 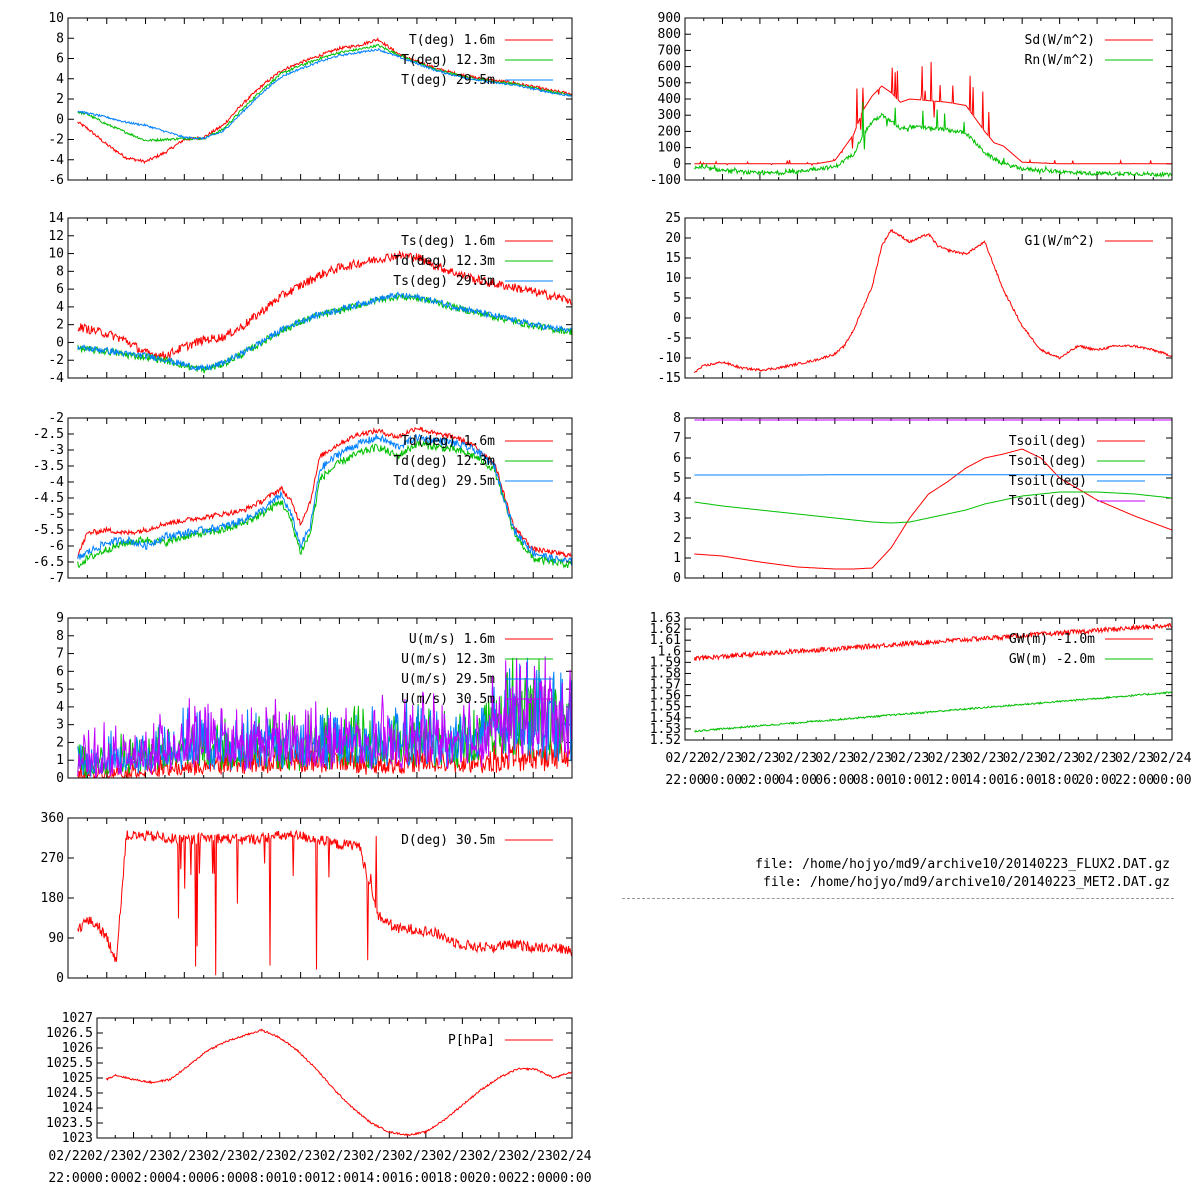 What do you see at coordinates (677, 518) in the screenshot?
I see `y-tick-label: 3` at bounding box center [677, 518].